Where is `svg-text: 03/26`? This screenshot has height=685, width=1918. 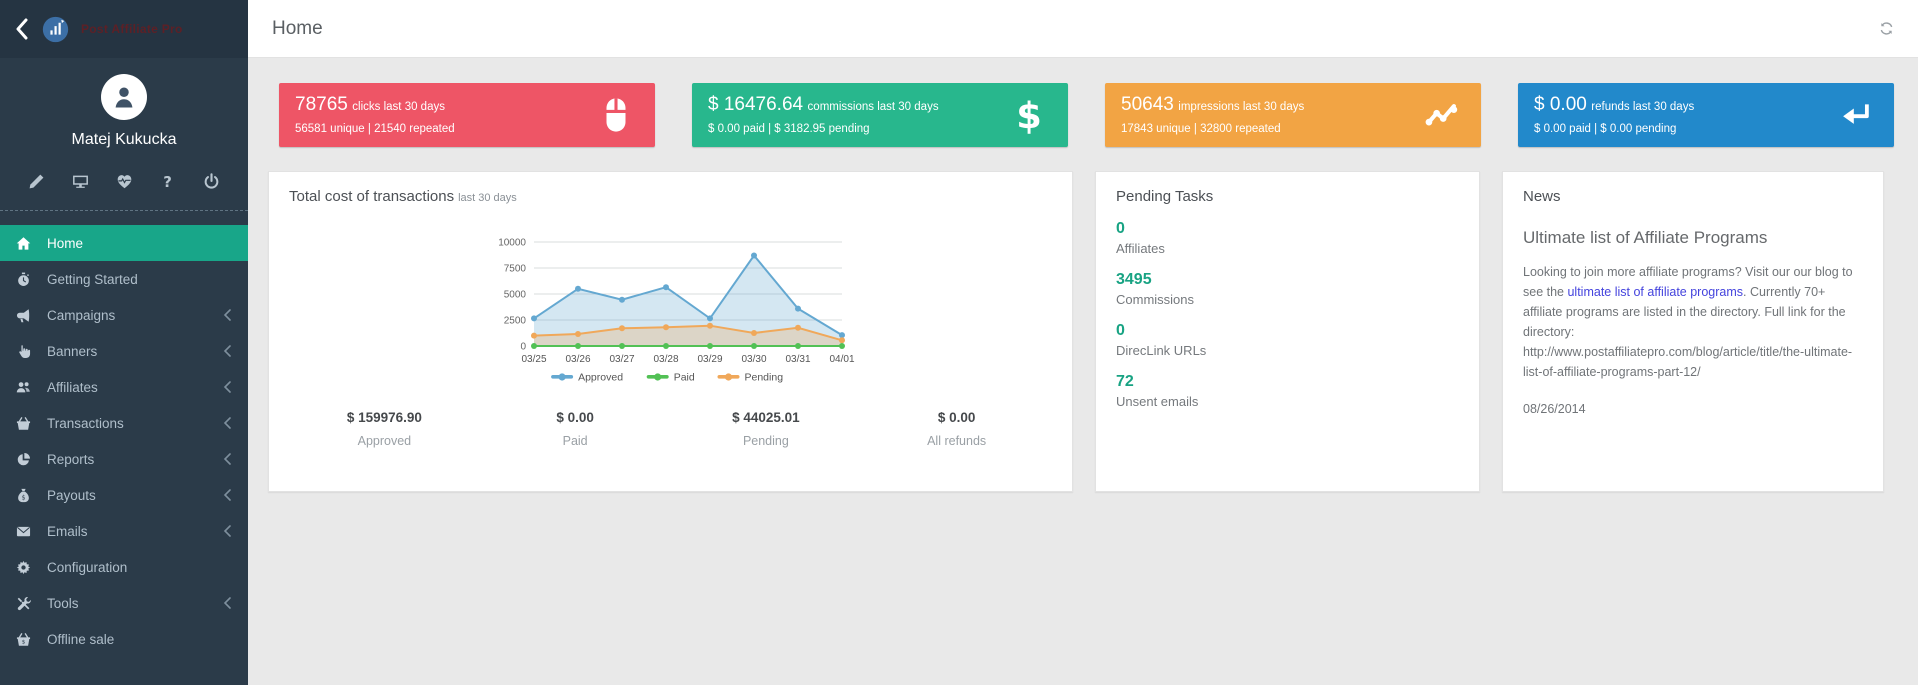
svg-text: 03/26 is located at coordinates (577, 359).